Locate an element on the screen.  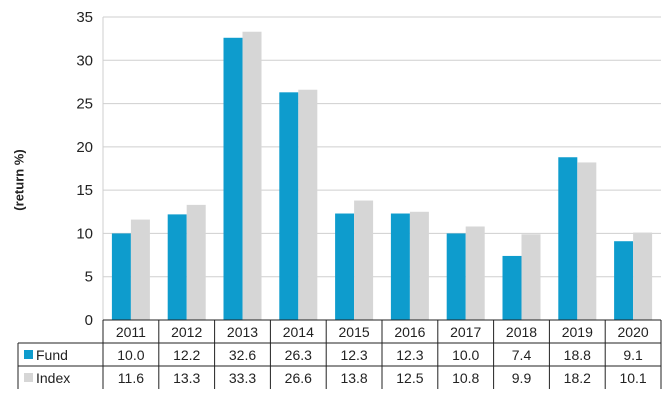
y-tick-label: 5 is located at coordinates (89, 277).